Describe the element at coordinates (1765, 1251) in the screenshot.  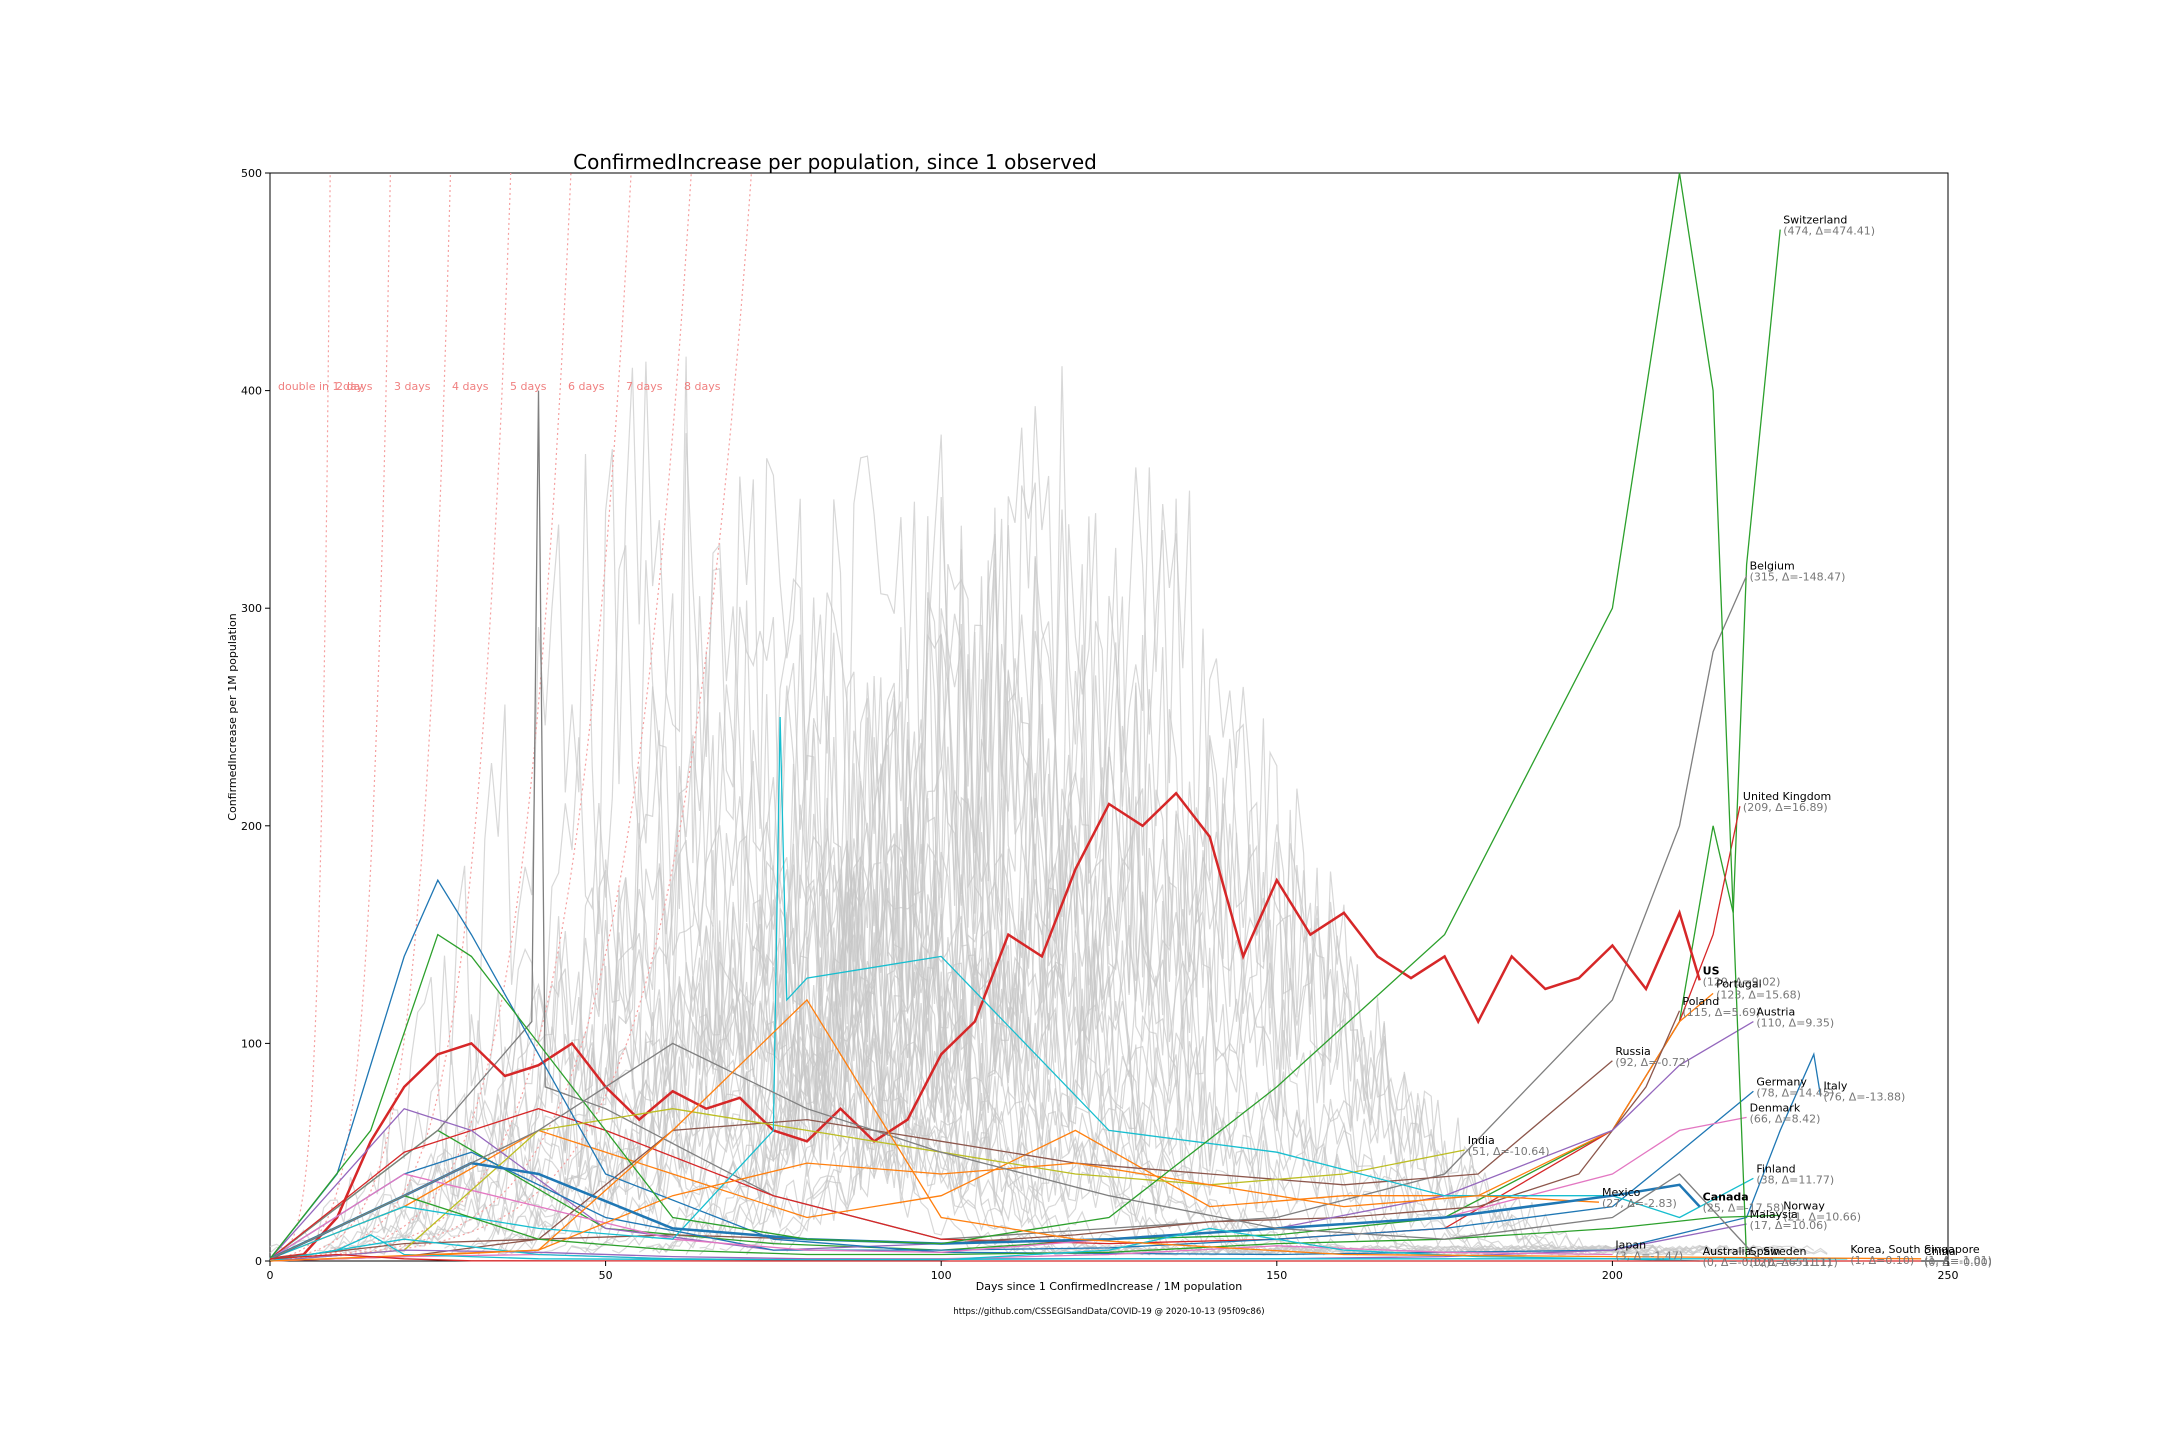
I see `series-name-label: Spain` at that location.